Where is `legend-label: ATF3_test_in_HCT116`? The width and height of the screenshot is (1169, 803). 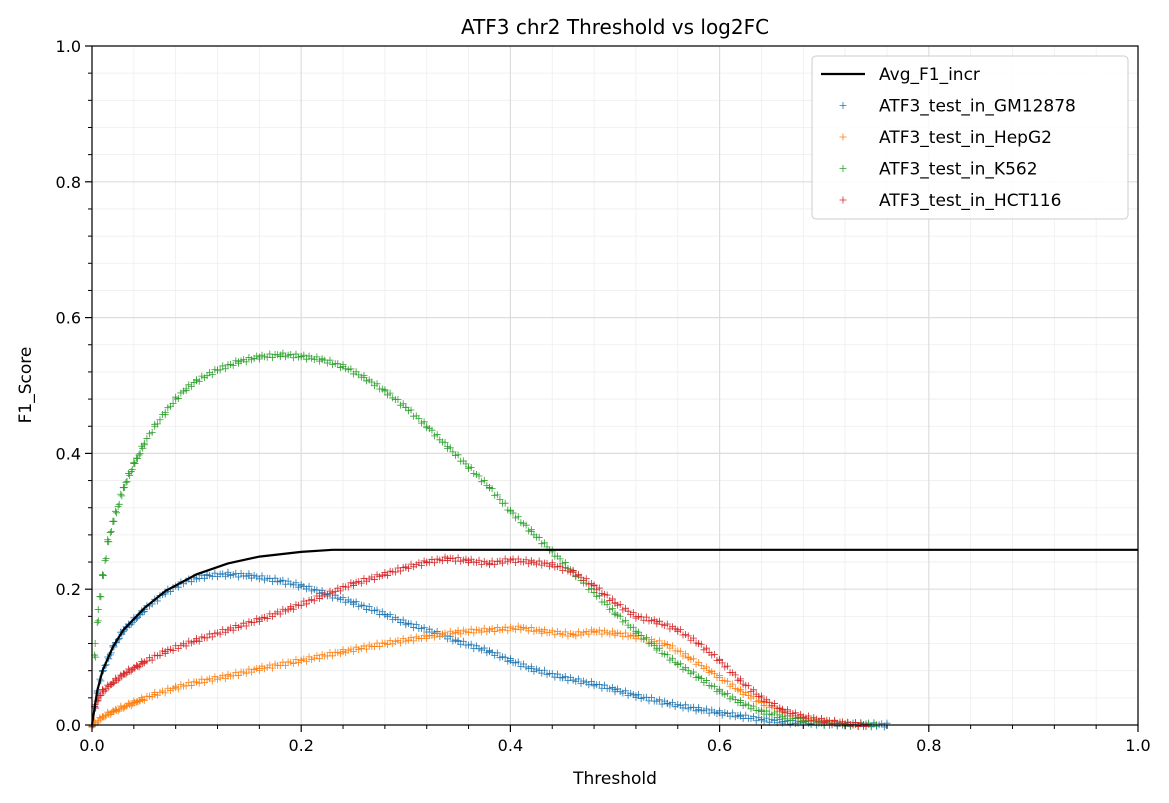
legend-label: ATF3_test_in_HCT116 is located at coordinates (970, 201).